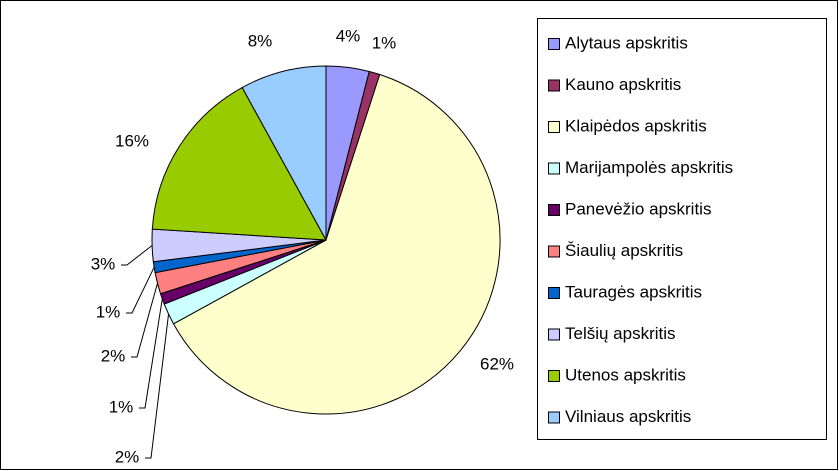  I want to click on legend-label: Tauragės apskritis, so click(633, 291).